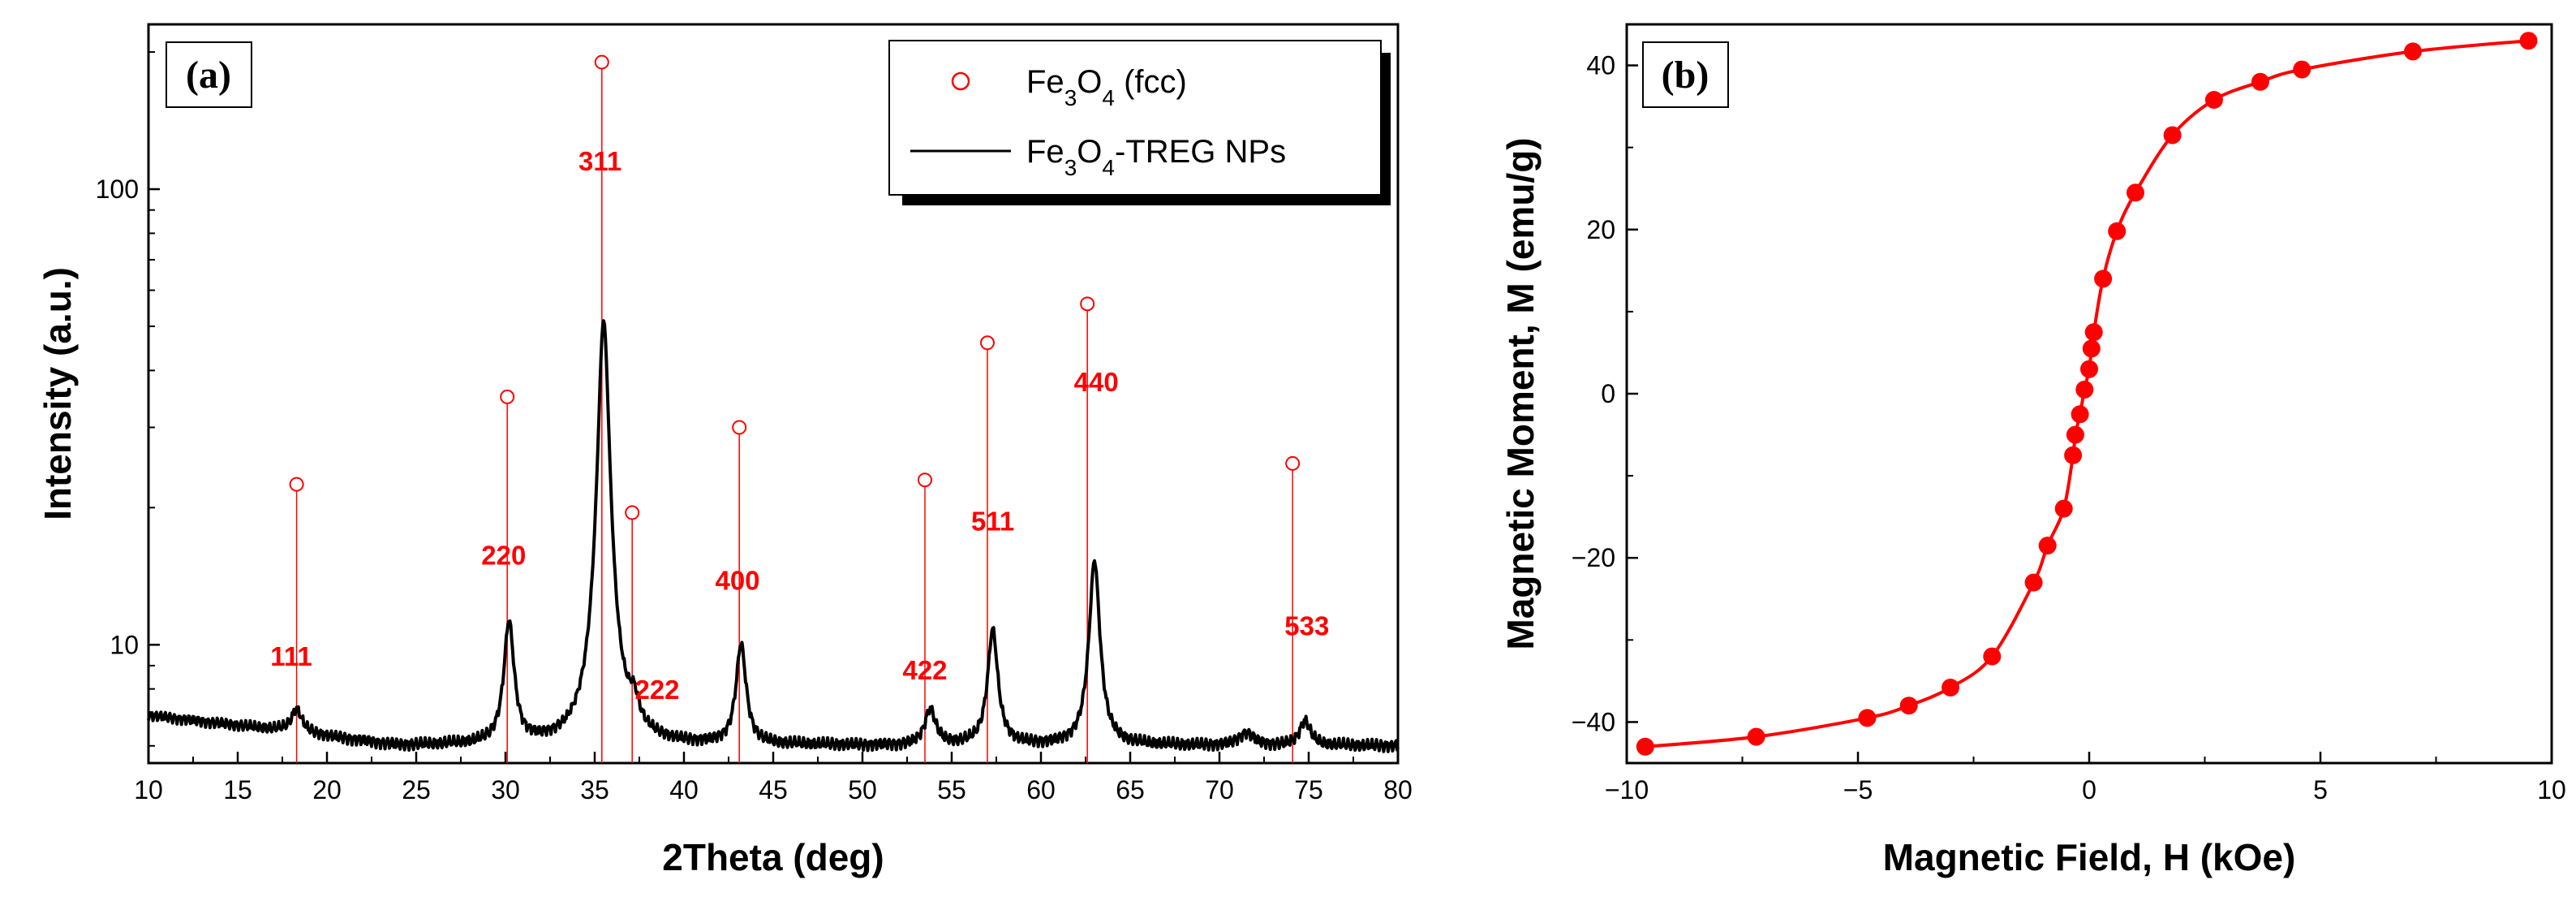 This screenshot has height=910, width=2576. I want to click on y-ticks-group: −40 −20 0 20 40, so click(1605, 393).